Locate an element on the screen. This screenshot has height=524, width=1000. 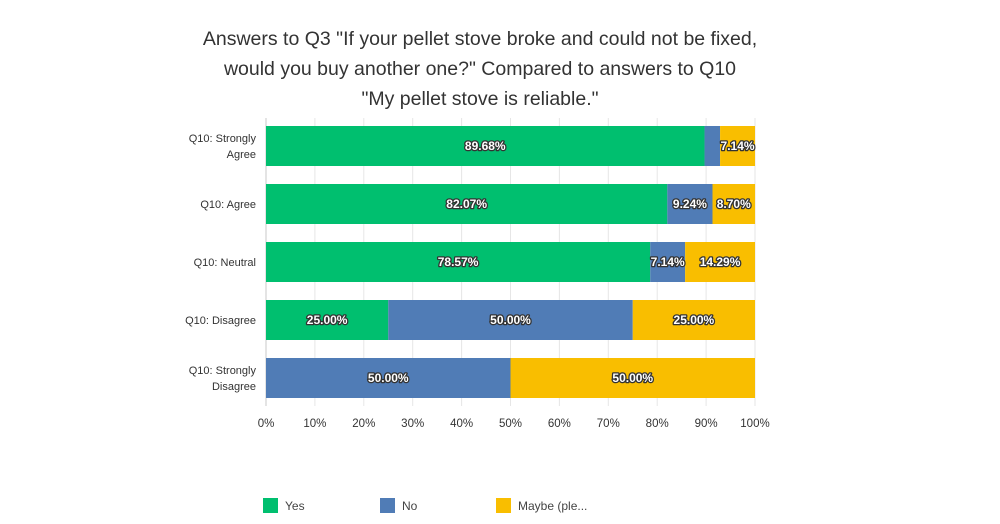
chart-title-line-3: "My pellet stove is reliable." is located at coordinates (480, 99).